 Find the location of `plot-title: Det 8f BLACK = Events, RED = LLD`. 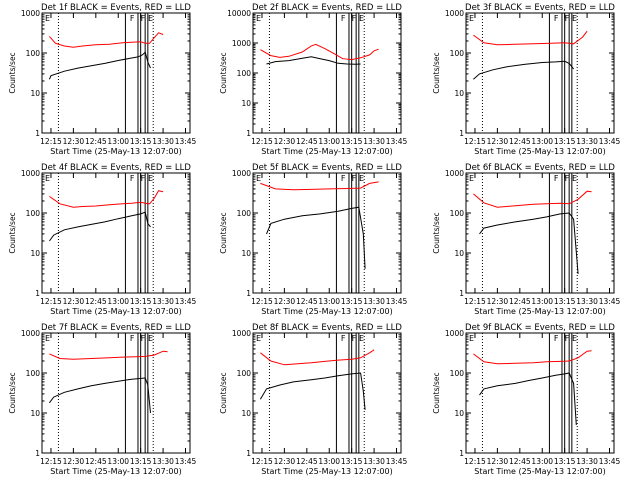

plot-title: Det 8f BLACK = Events, RED = LLD is located at coordinates (327, 328).